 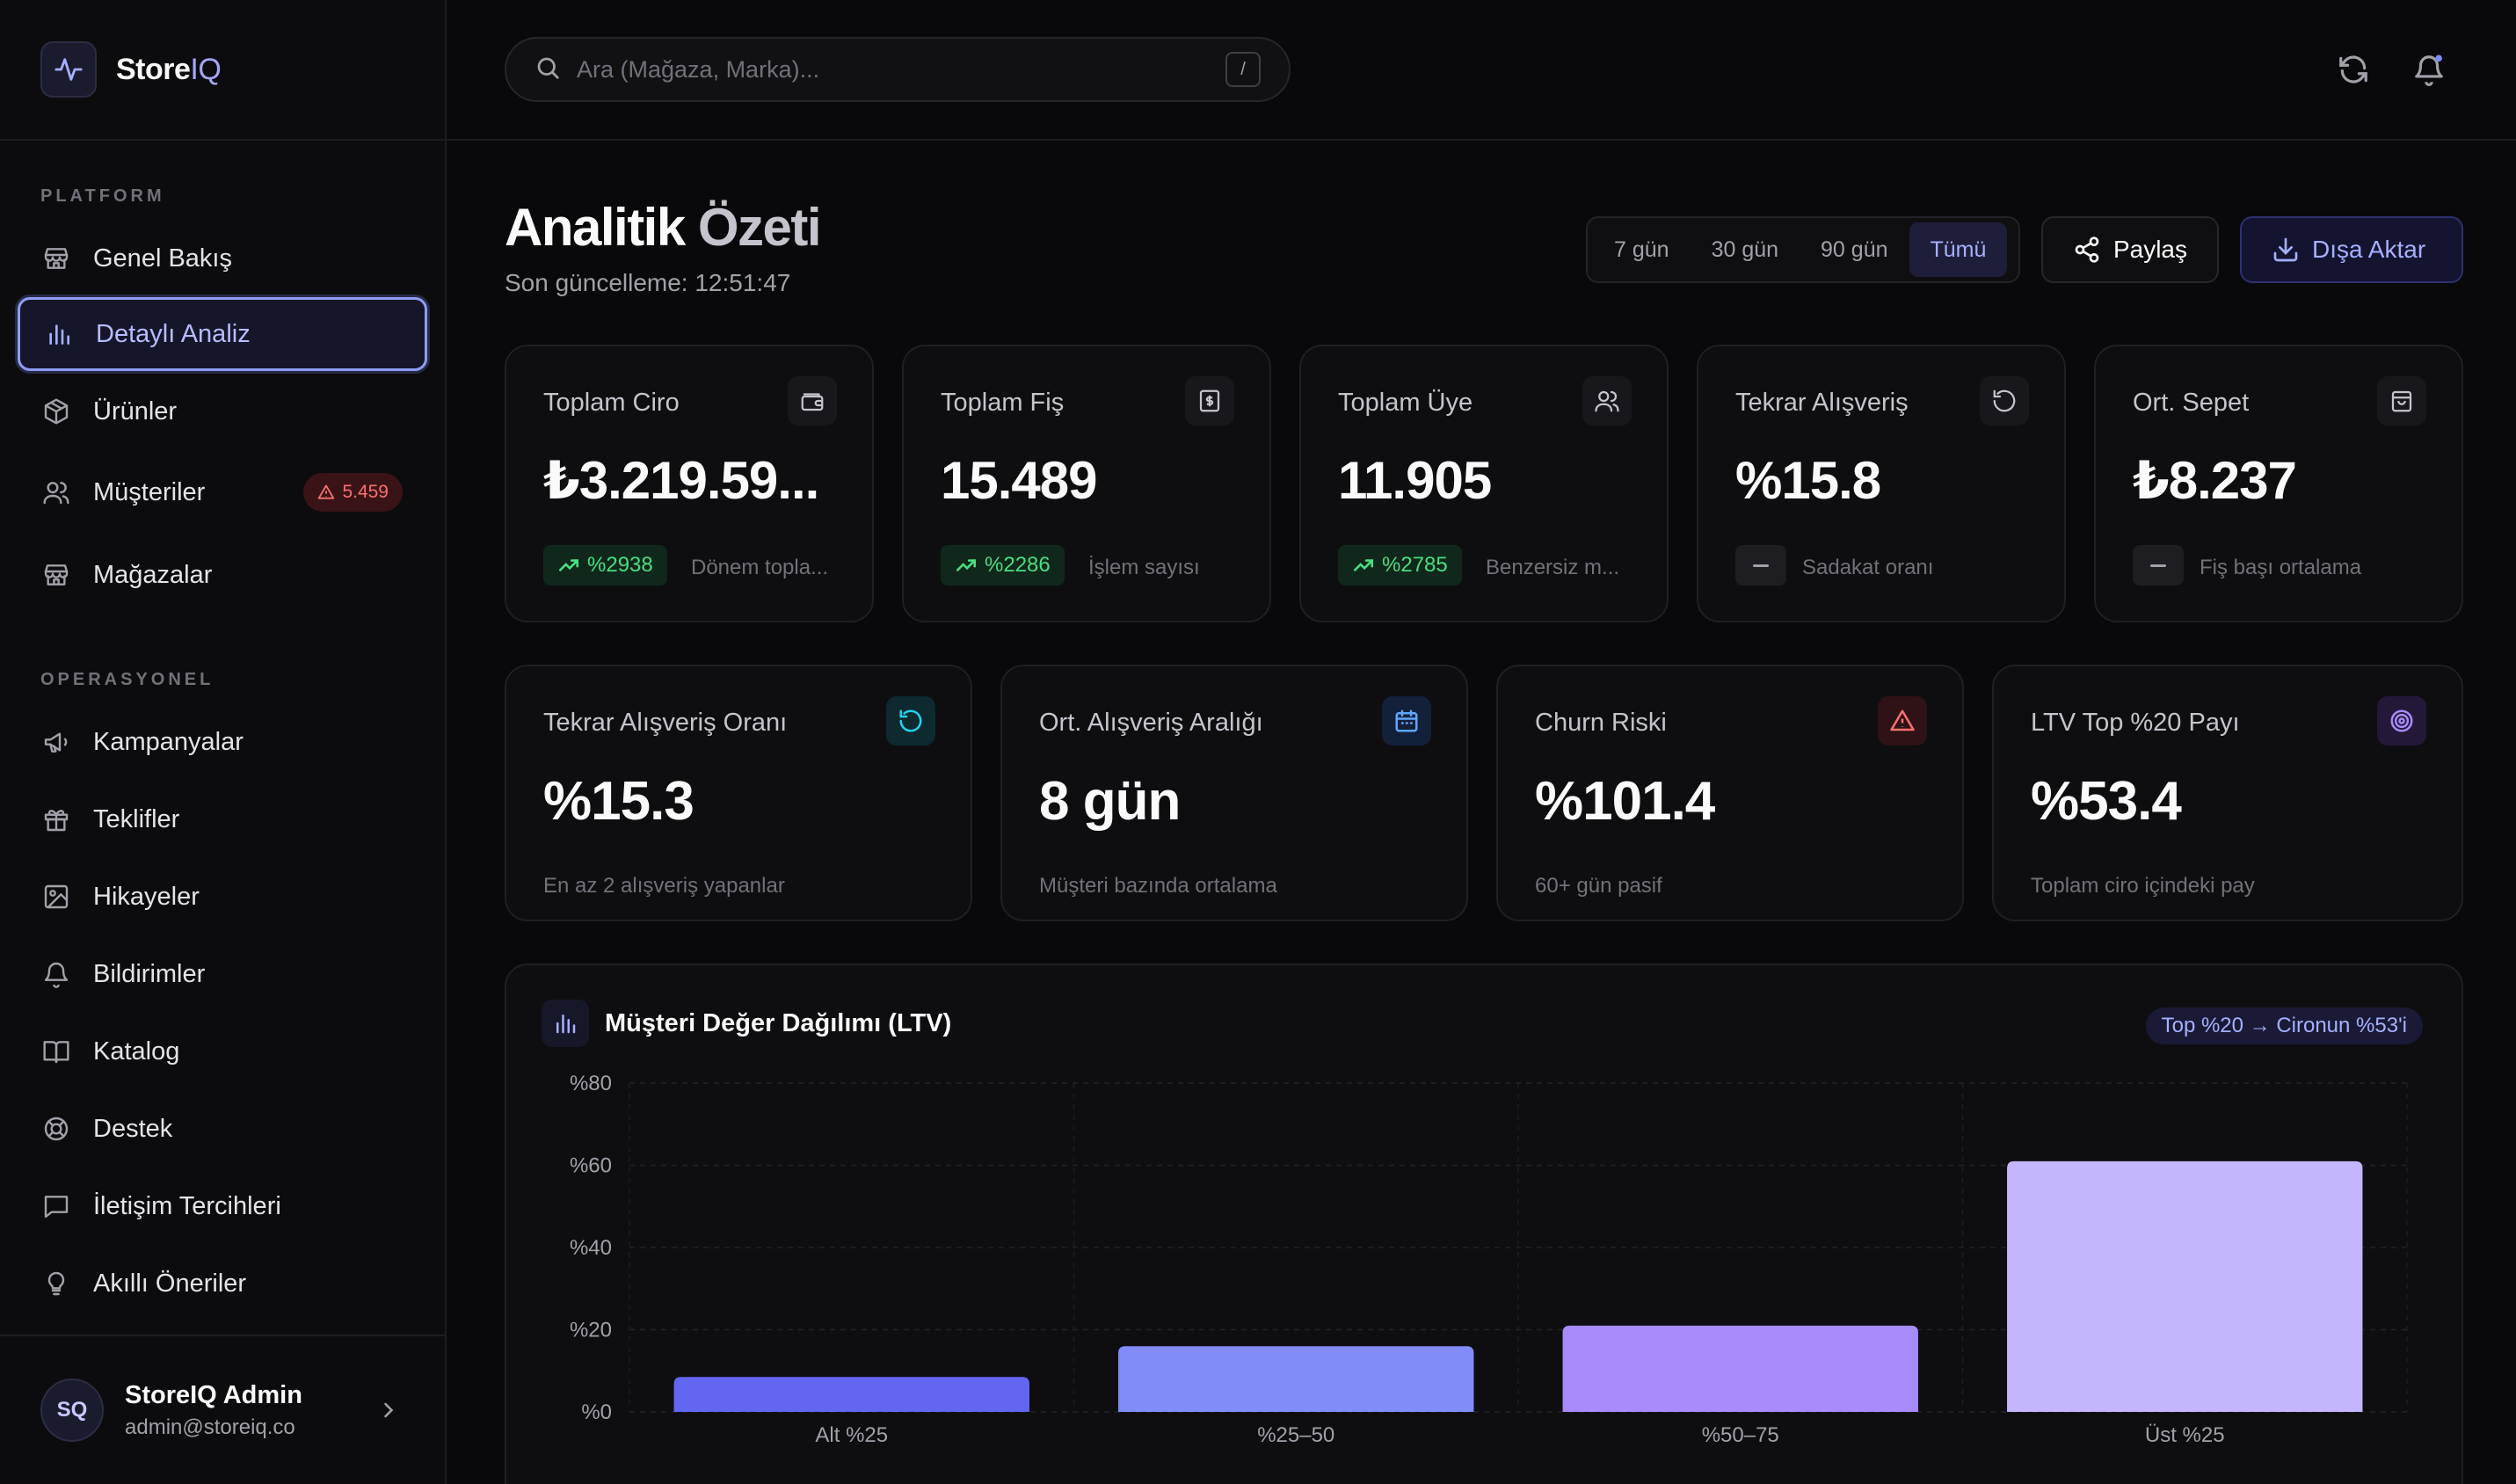 What do you see at coordinates (2087, 249) in the screenshot?
I see `share-icon` at bounding box center [2087, 249].